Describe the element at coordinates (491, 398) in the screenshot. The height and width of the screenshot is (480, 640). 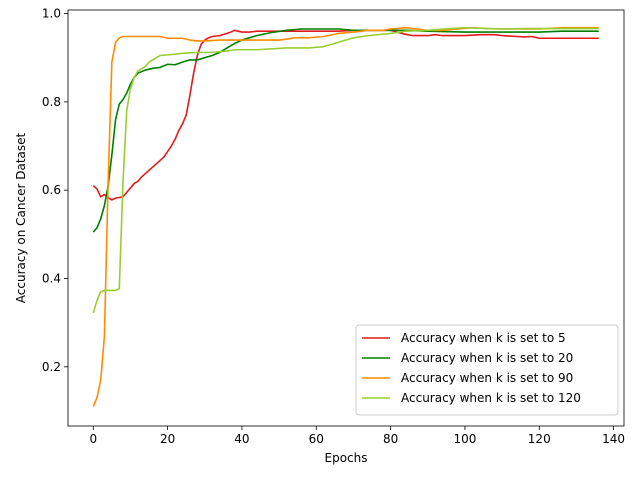
I see `legend-entry-4: Accuracy when k is set to 120` at that location.